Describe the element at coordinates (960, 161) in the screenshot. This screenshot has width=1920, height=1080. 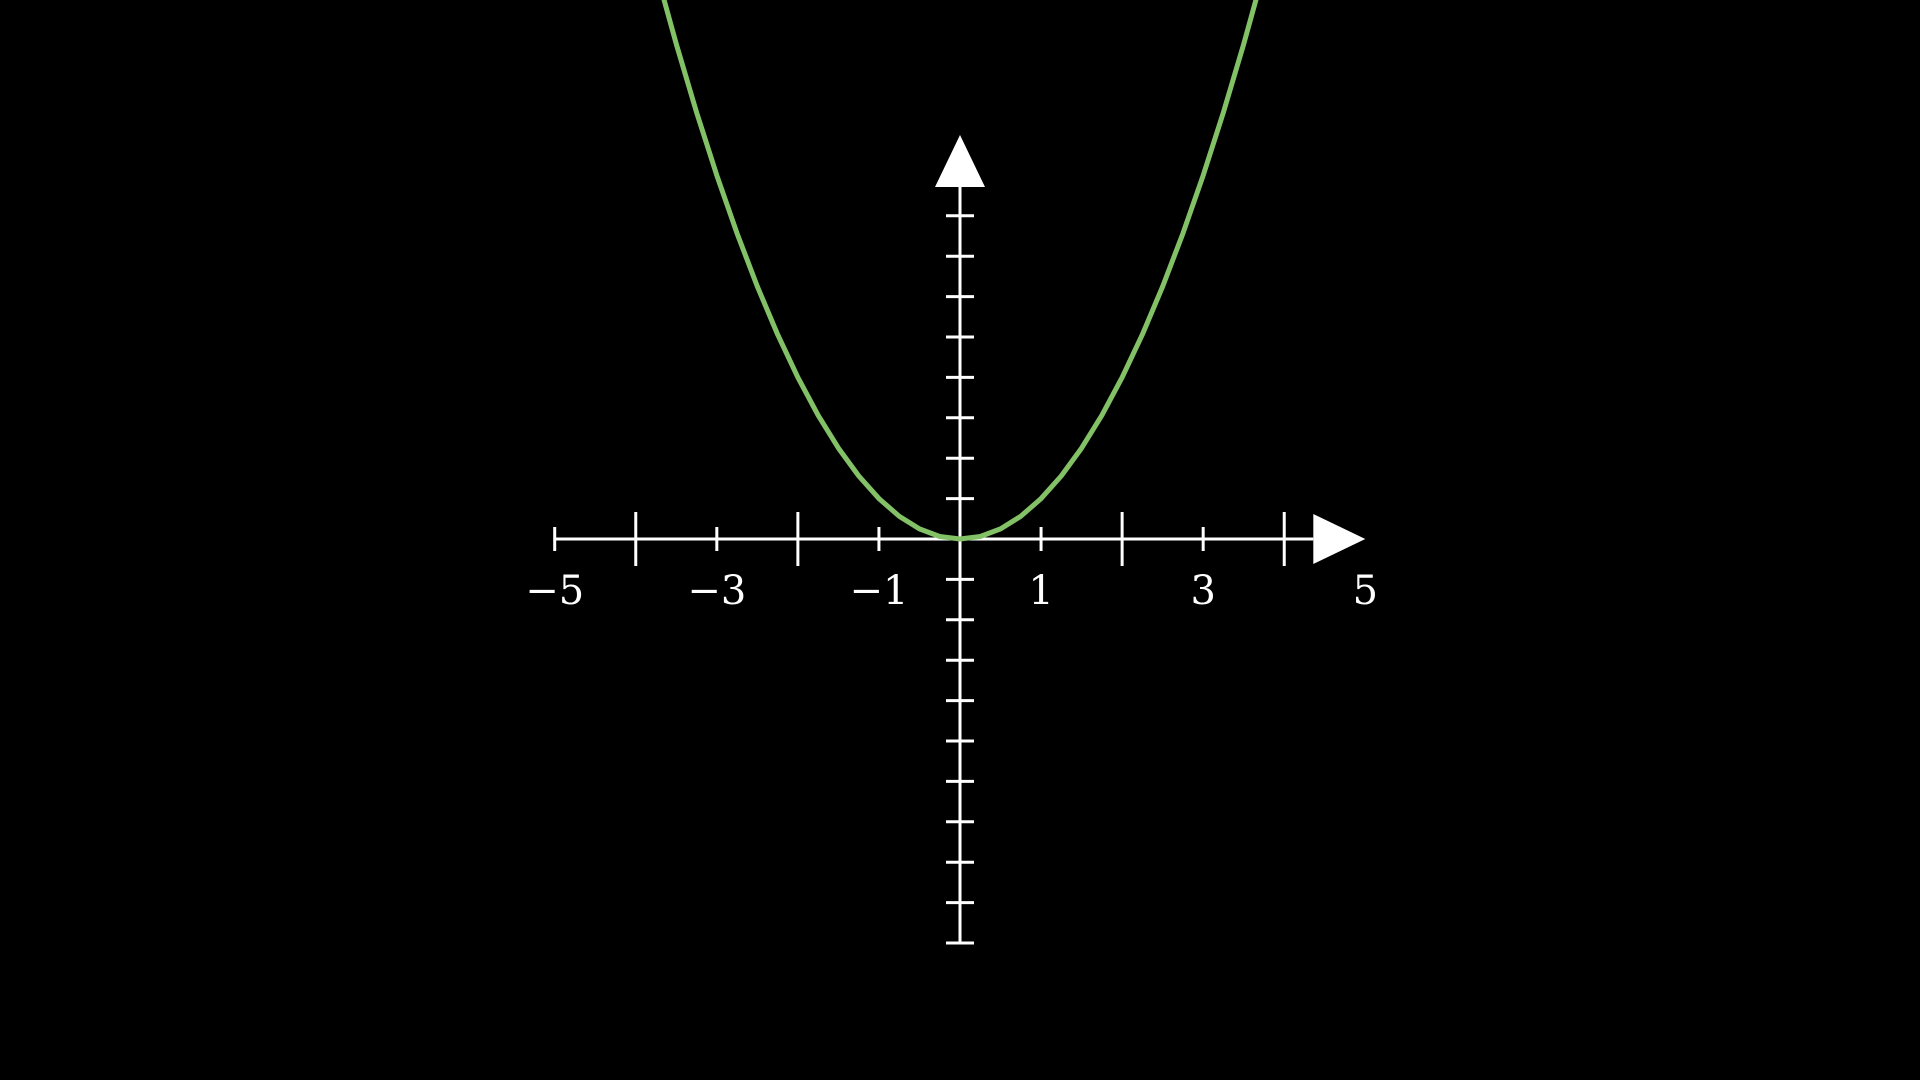
I see `y-axis-arrow` at that location.